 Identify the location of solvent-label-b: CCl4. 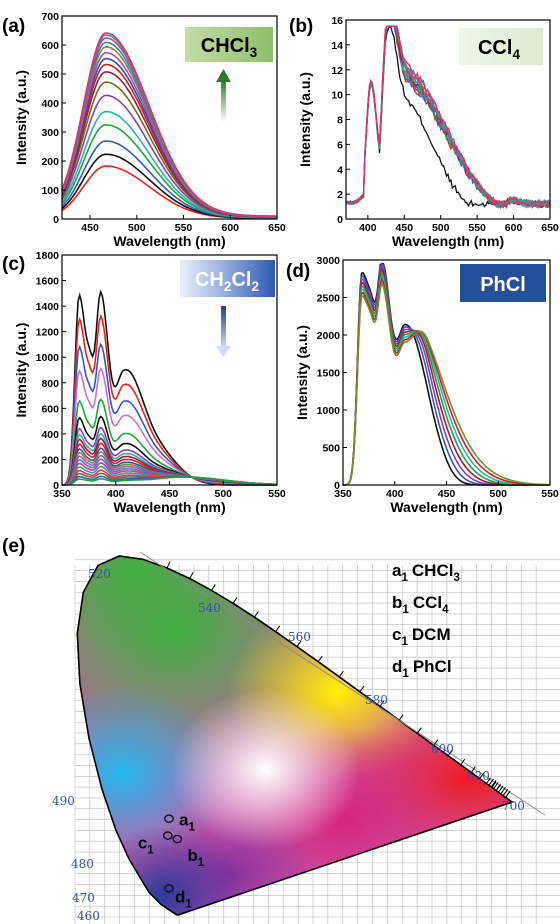
(501, 46).